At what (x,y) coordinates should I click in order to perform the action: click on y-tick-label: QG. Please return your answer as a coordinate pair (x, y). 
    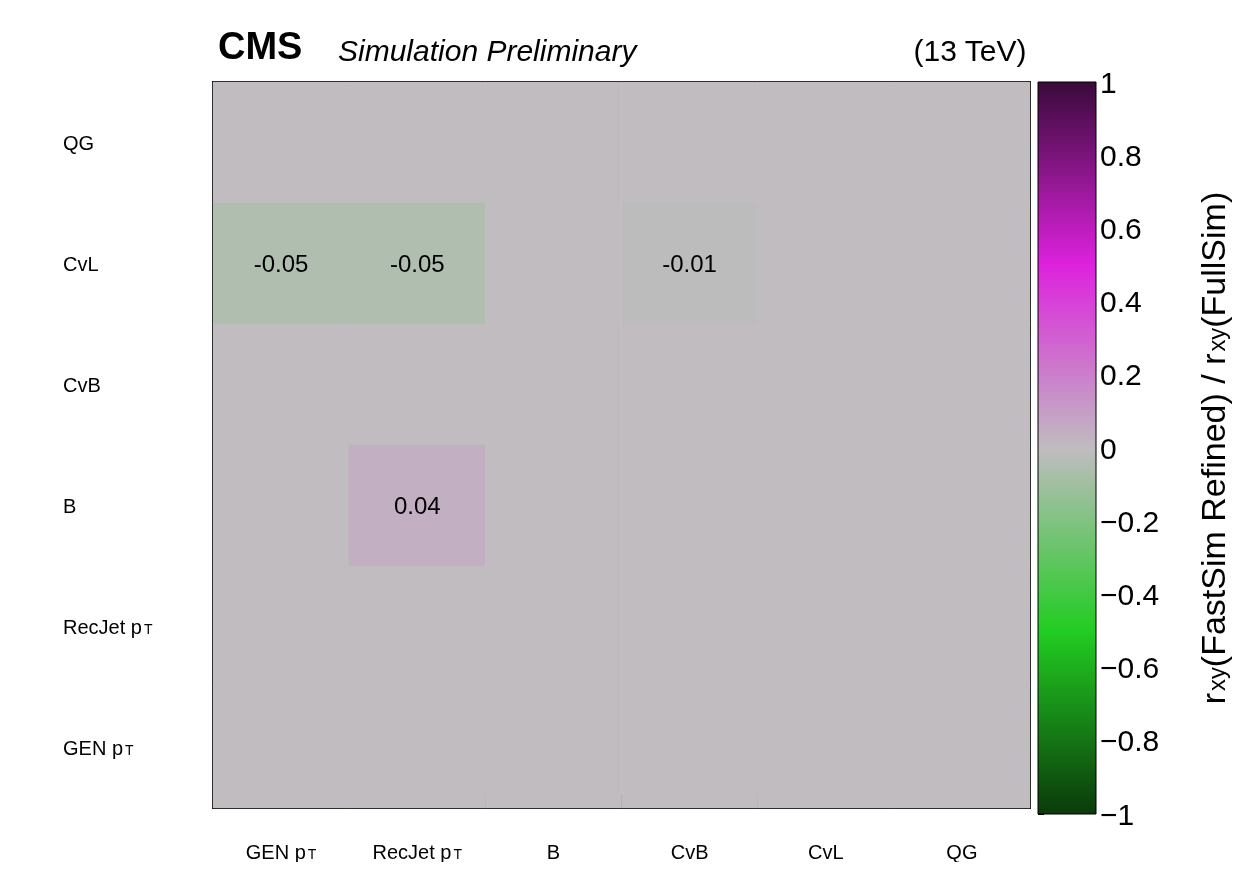
    Looking at the image, I should click on (79, 142).